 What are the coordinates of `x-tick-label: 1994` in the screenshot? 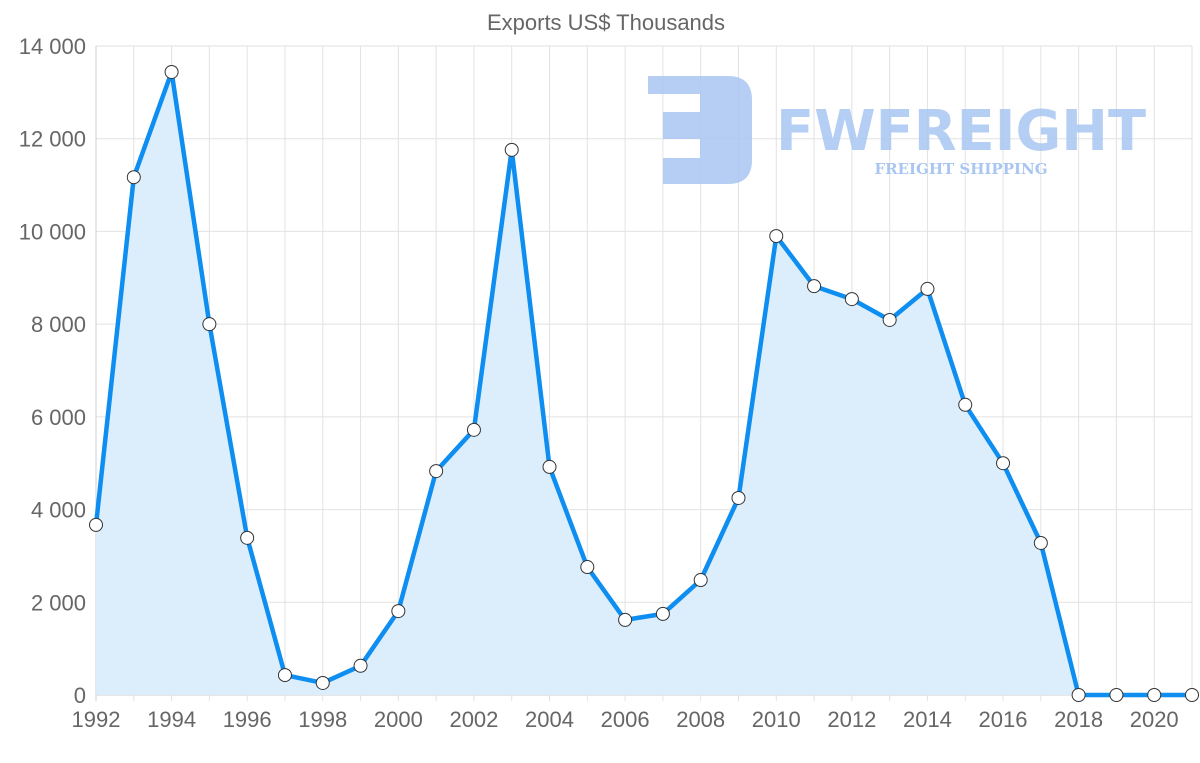 It's located at (171, 719).